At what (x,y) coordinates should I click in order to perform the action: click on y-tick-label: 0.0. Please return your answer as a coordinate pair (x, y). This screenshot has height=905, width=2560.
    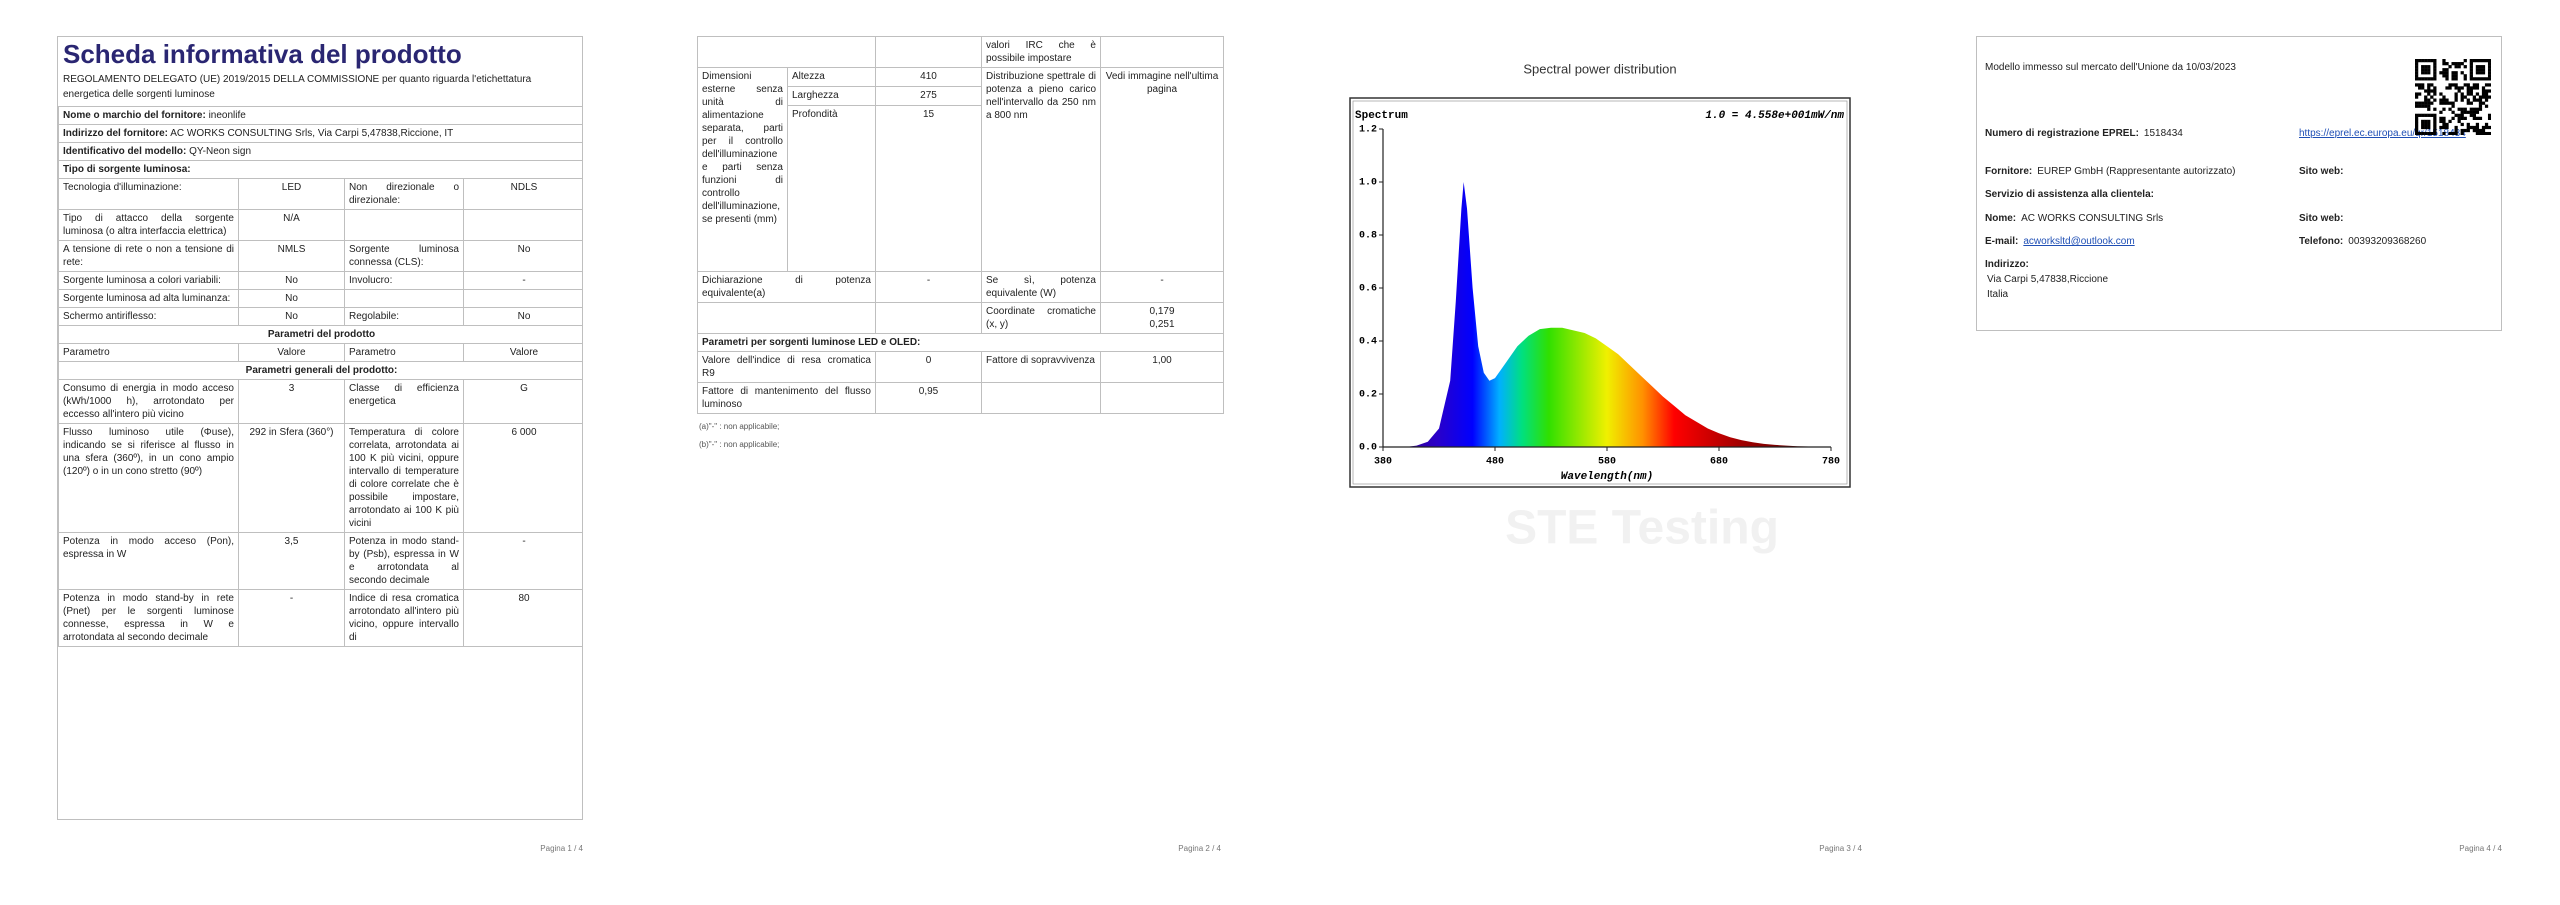
    Looking at the image, I should click on (1368, 448).